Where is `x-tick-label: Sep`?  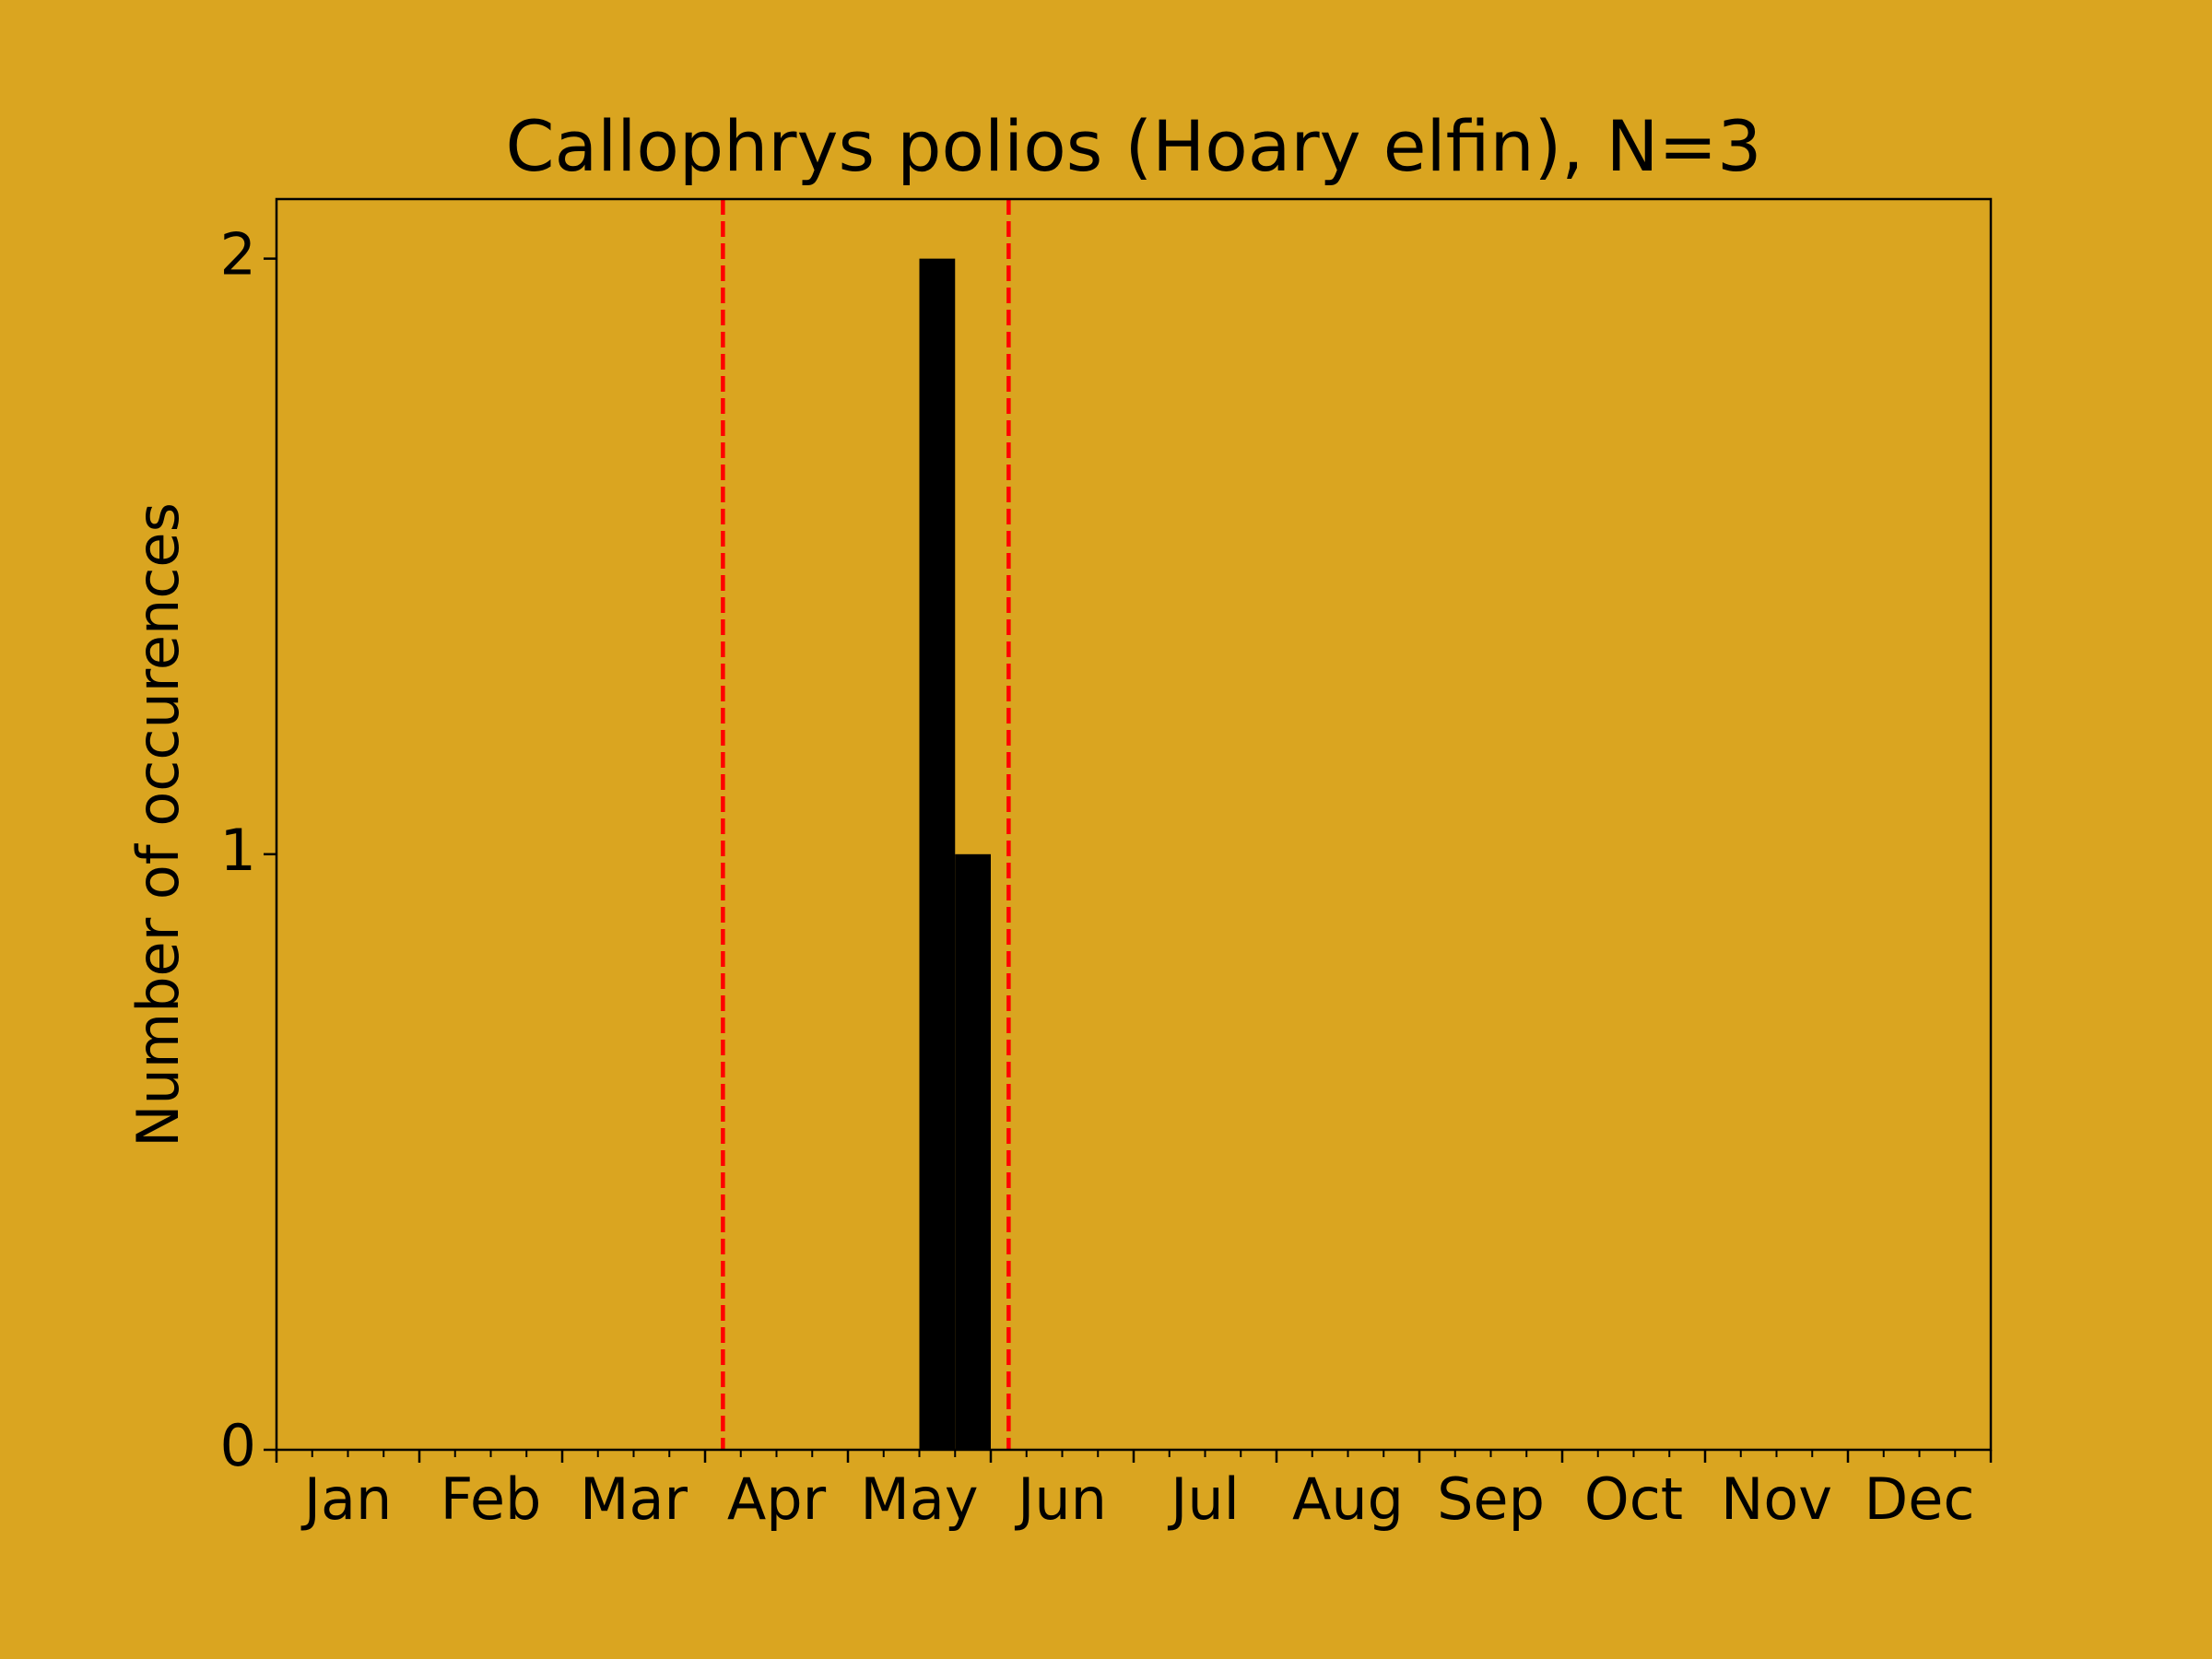 x-tick-label: Sep is located at coordinates (1491, 1499).